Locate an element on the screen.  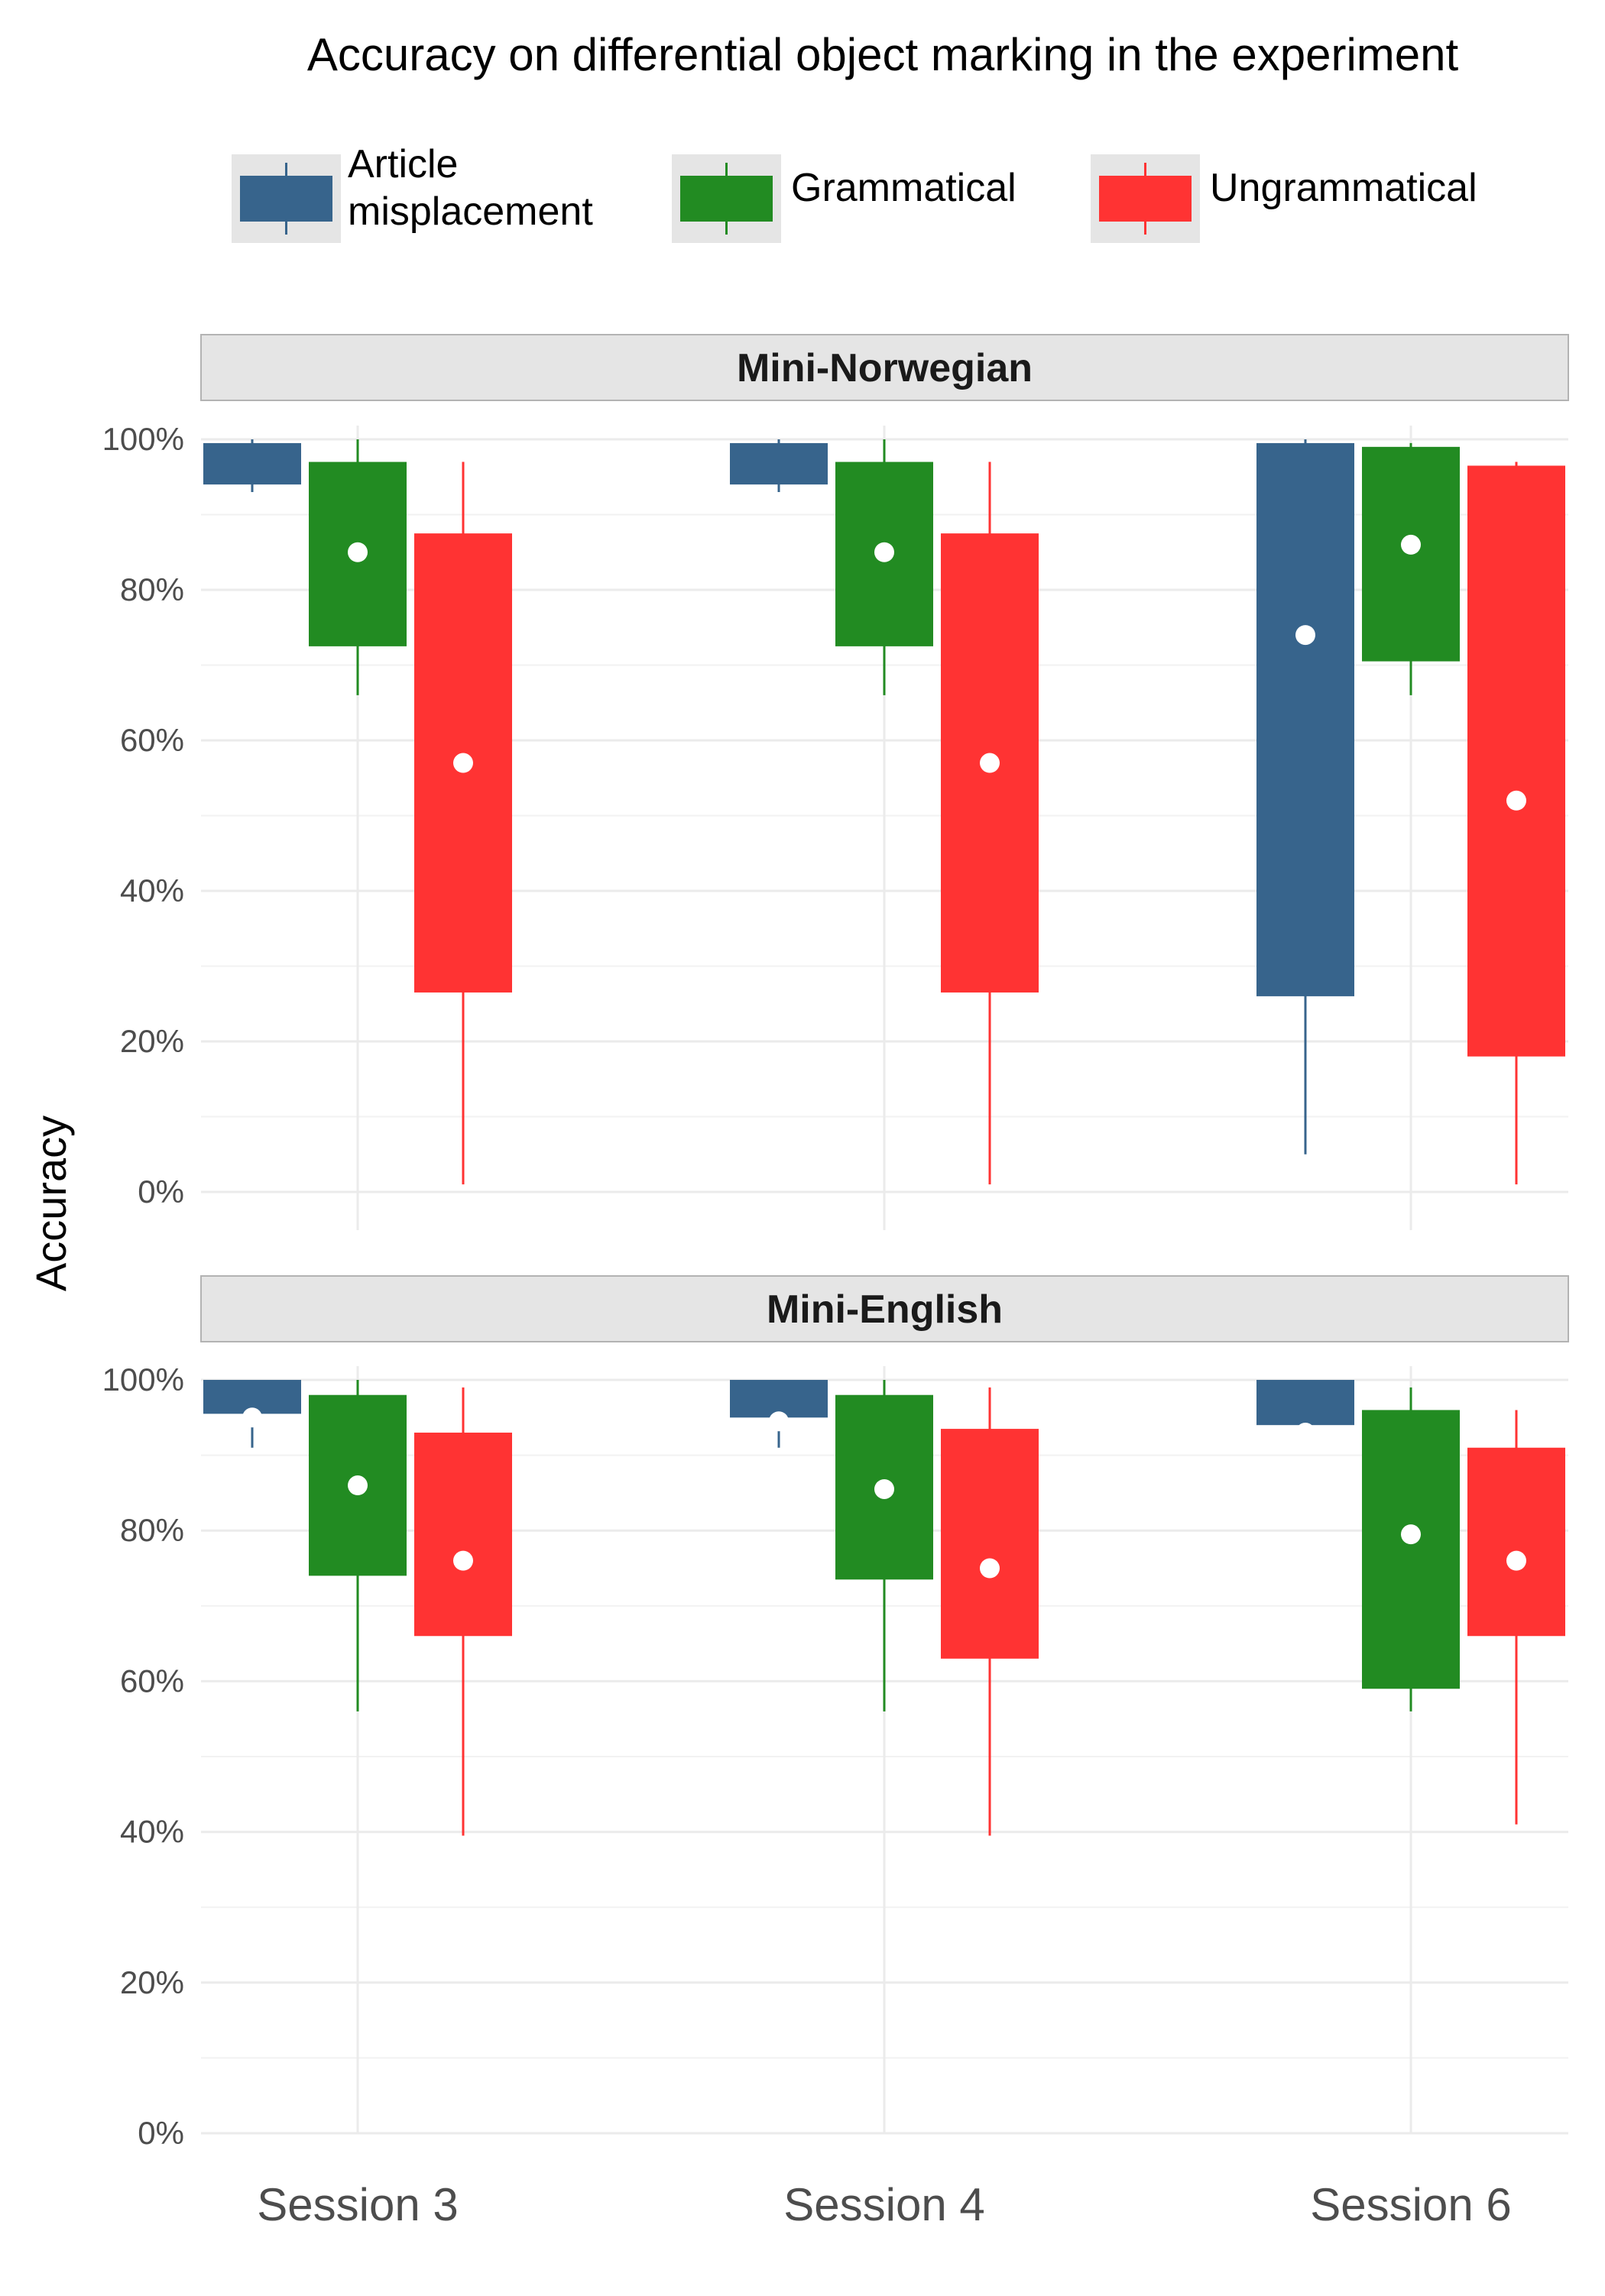
legend-item: Grammatical is located at coordinates (844, 199).